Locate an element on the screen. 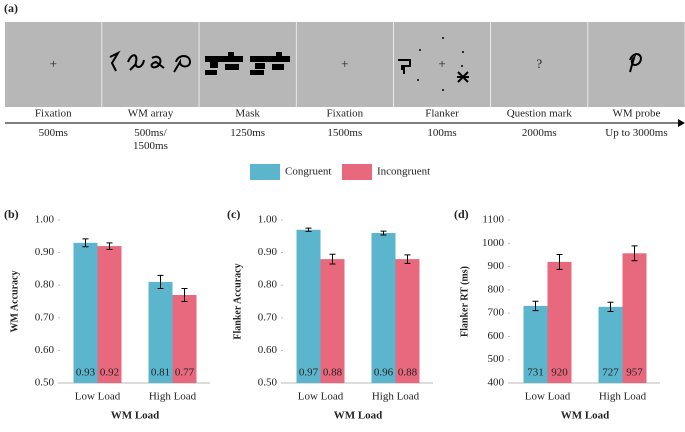  y-tick-label: 600 is located at coordinates (496, 336).